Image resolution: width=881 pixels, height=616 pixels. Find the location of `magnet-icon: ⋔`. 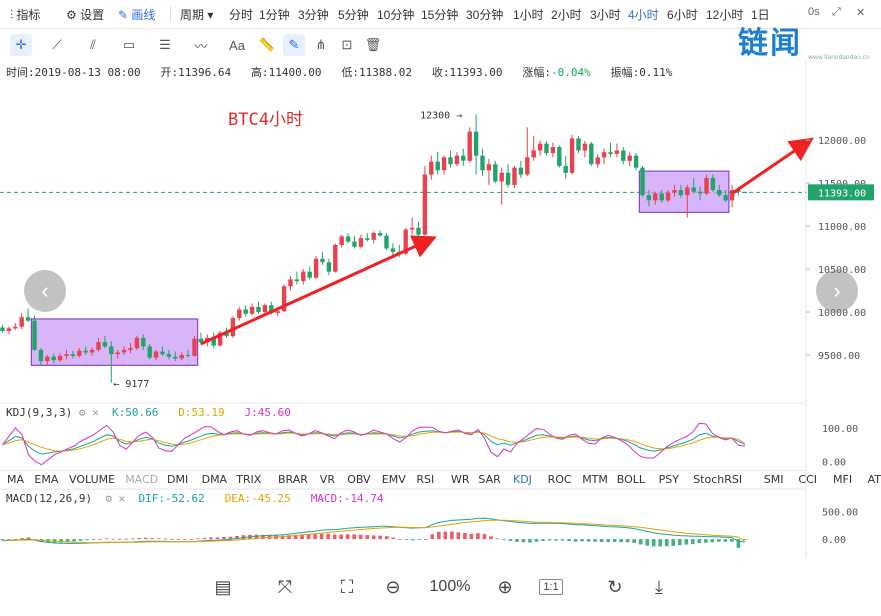

magnet-icon: ⋔ is located at coordinates (321, 44).